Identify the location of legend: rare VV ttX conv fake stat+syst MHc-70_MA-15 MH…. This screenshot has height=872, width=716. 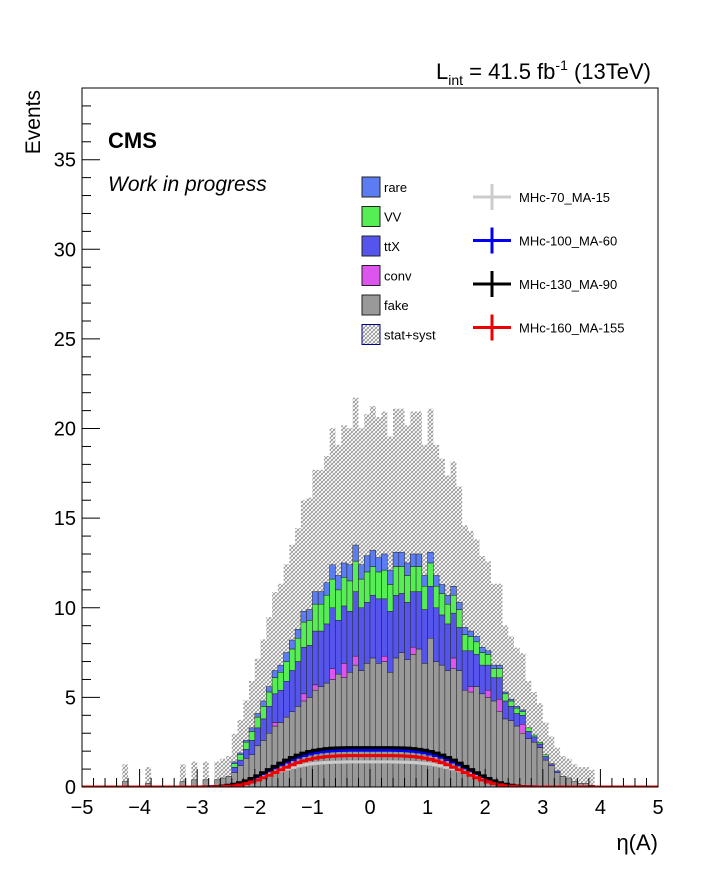
(493, 260).